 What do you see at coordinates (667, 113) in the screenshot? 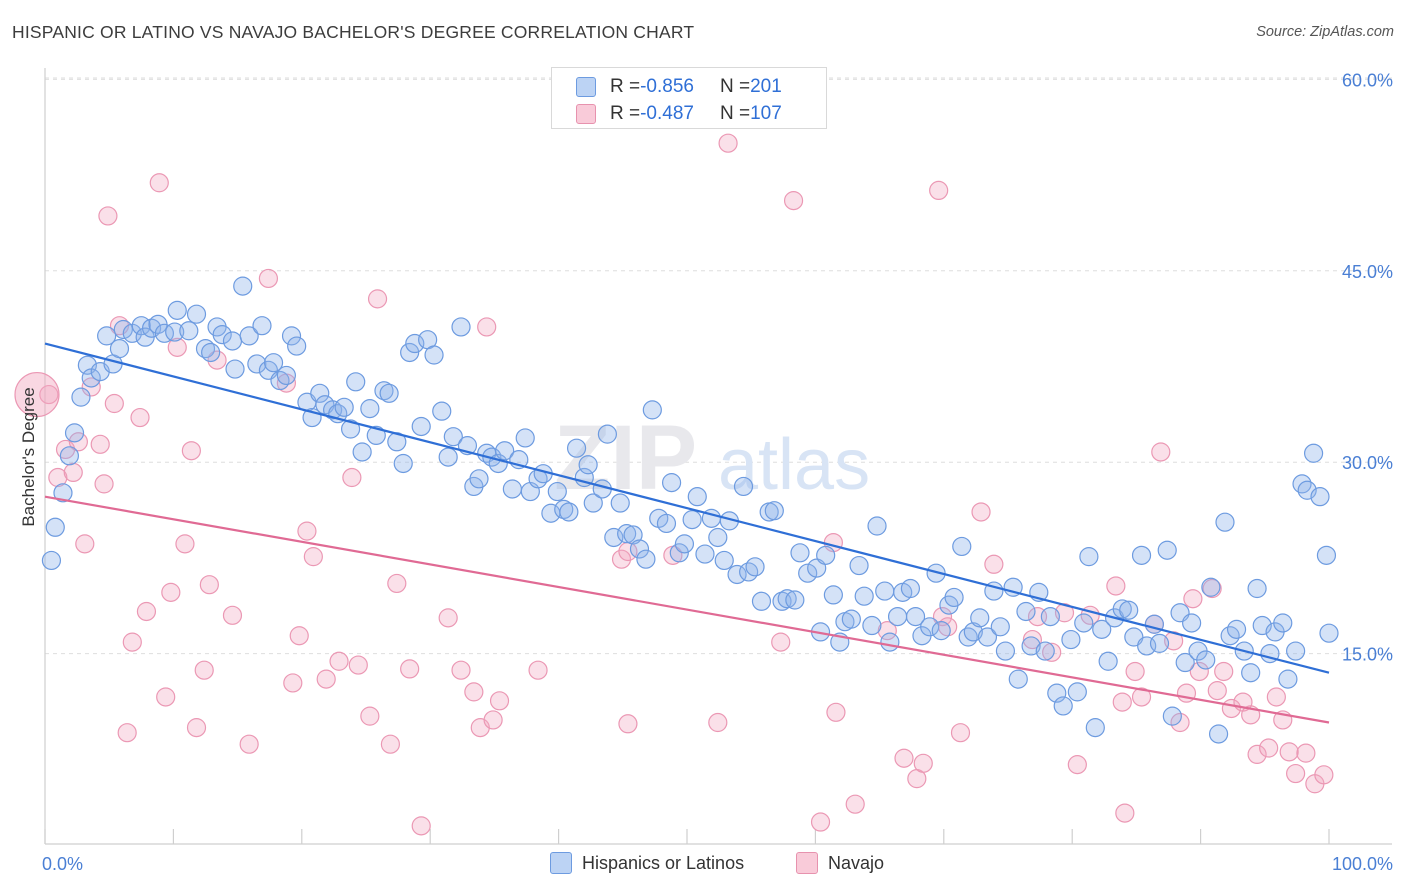
I see `legend-r-value: -0.487` at bounding box center [667, 113].